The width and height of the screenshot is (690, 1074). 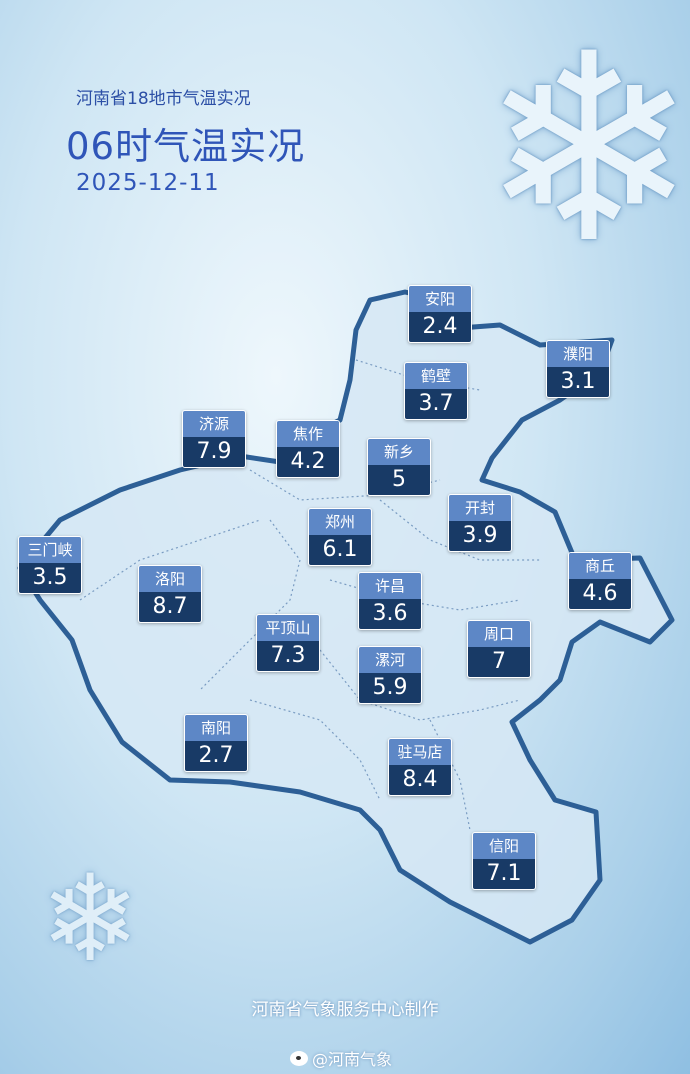 What do you see at coordinates (50, 550) in the screenshot?
I see `city-name: 三门峡` at bounding box center [50, 550].